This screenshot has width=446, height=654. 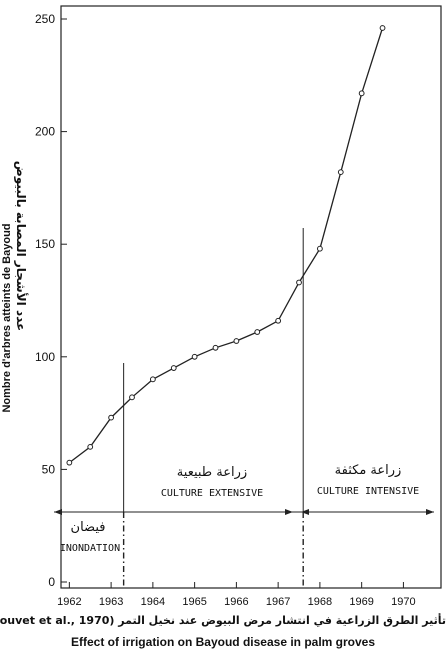 What do you see at coordinates (90, 548) in the screenshot?
I see `period-1-label-fr: INONDATION` at bounding box center [90, 548].